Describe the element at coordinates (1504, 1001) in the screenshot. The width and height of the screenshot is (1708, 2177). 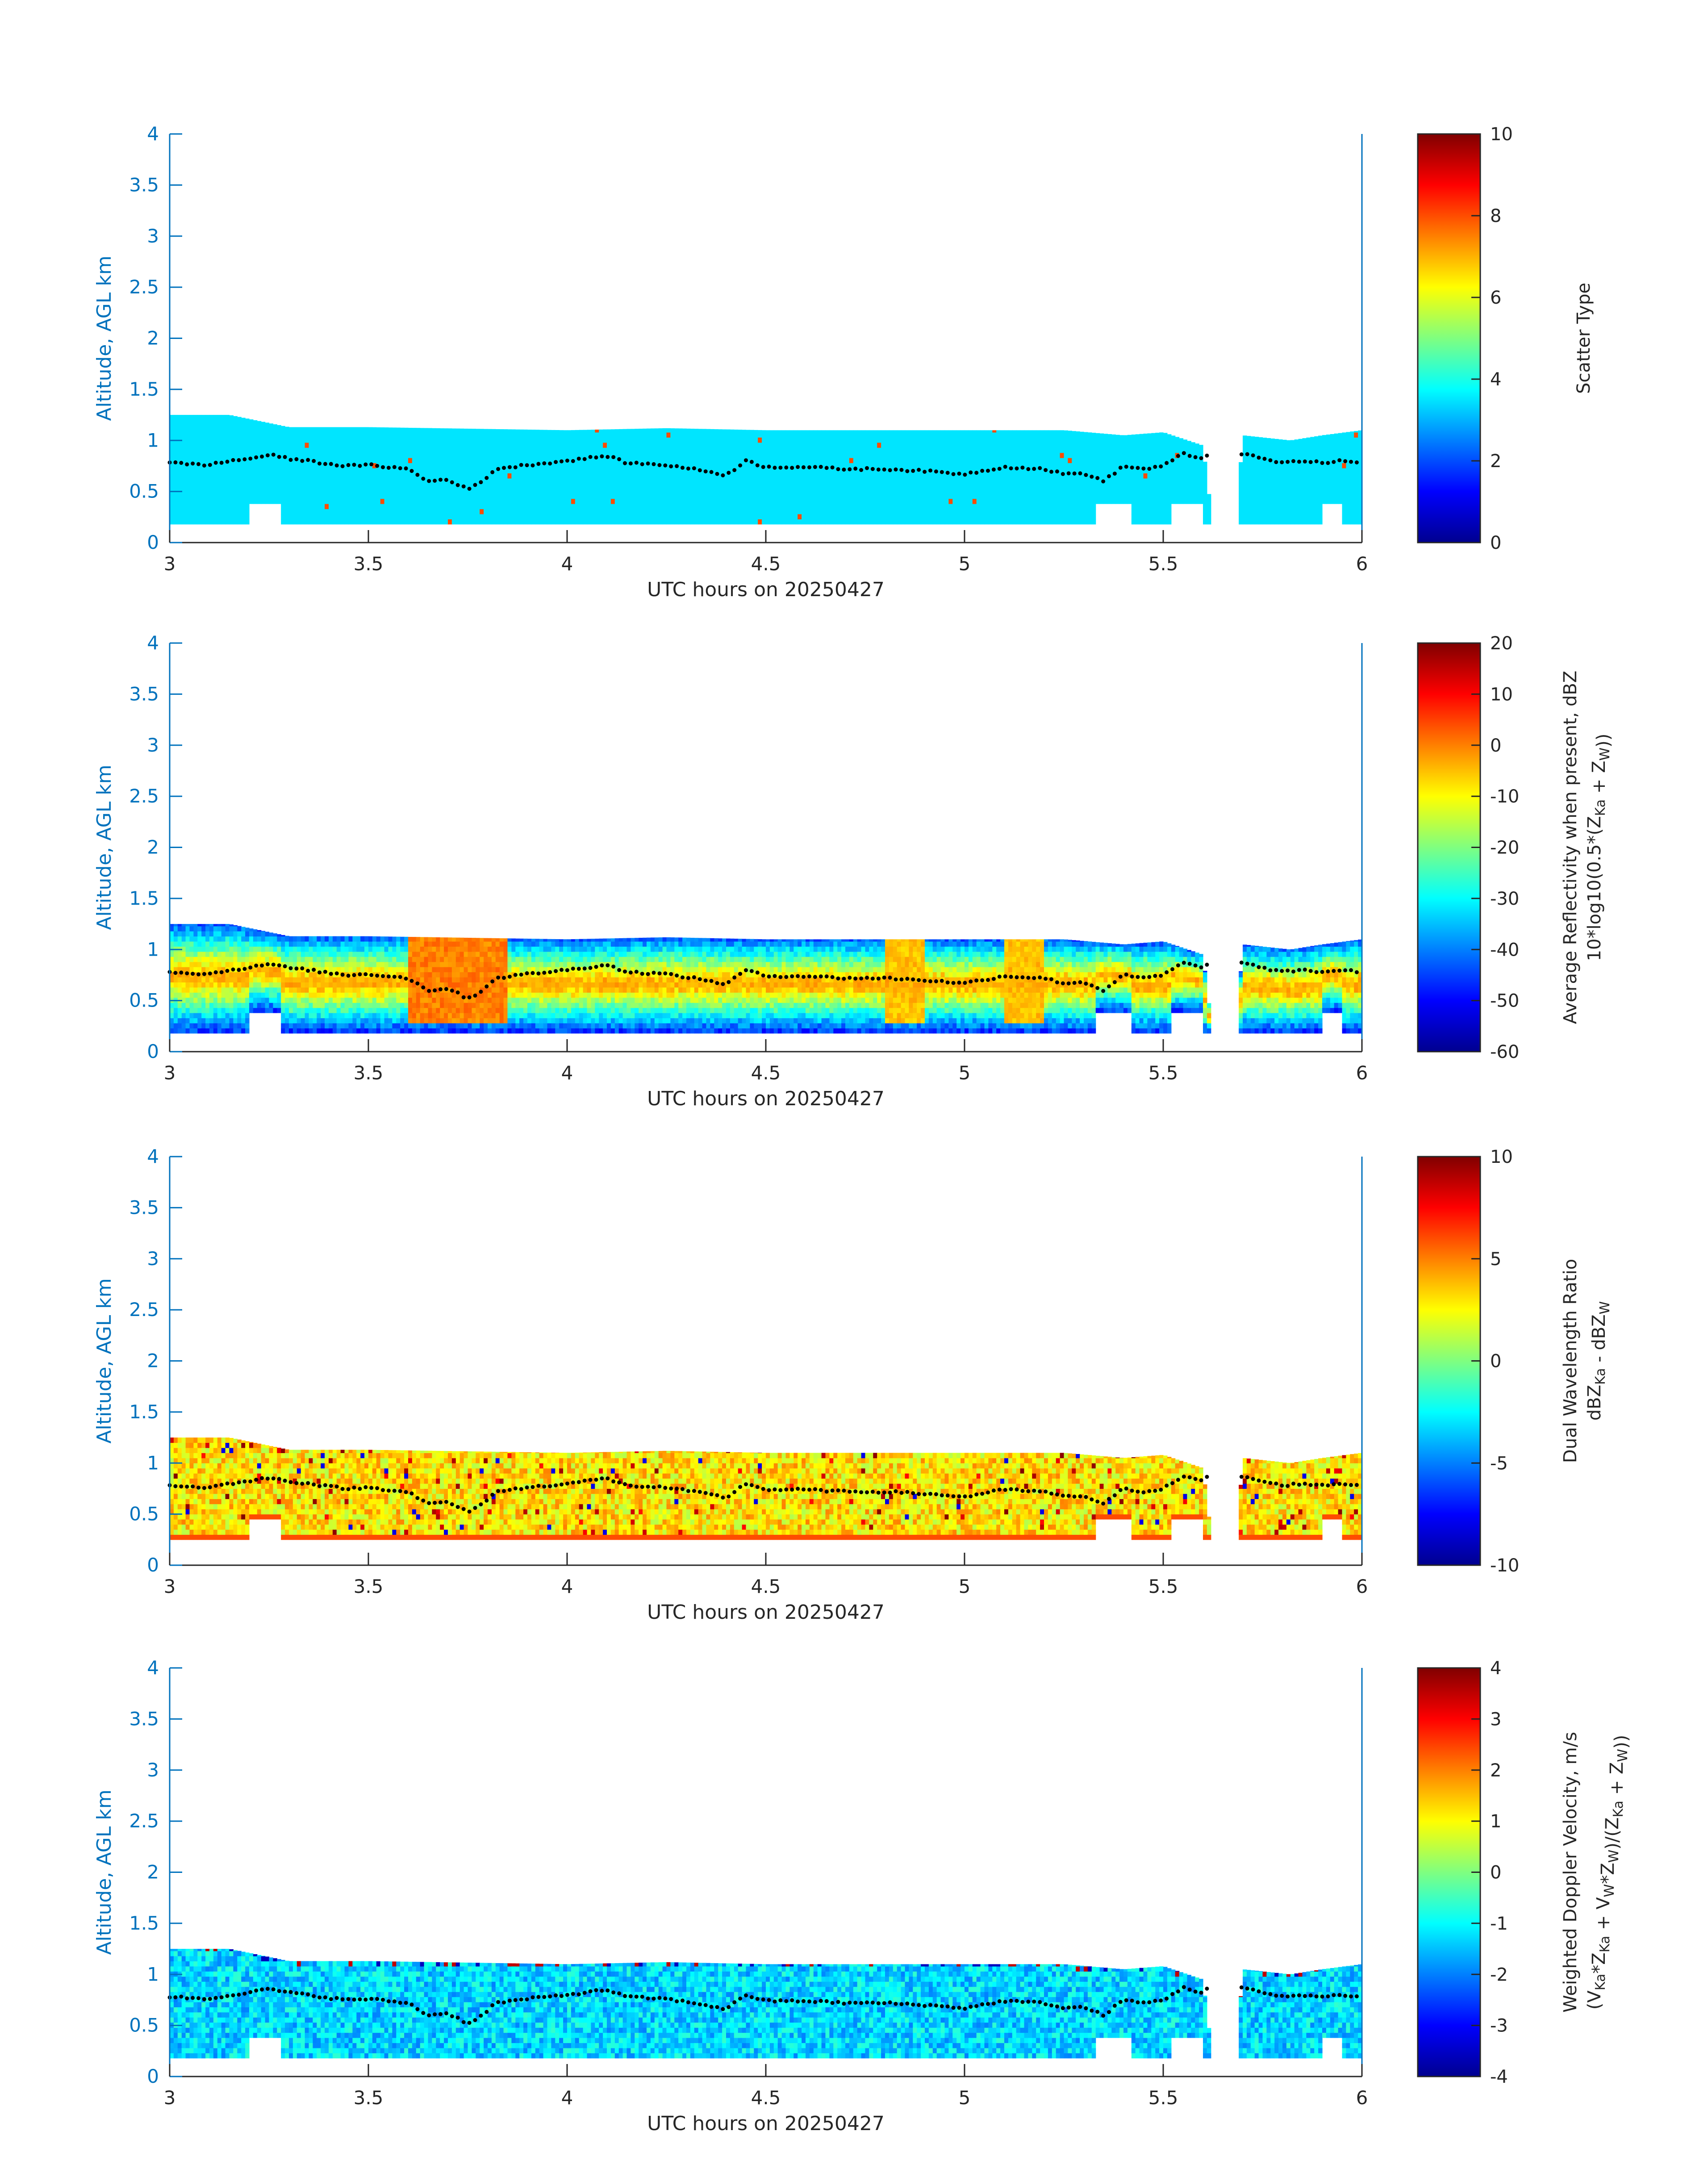
I see `colorbar-tick-label: -50` at that location.